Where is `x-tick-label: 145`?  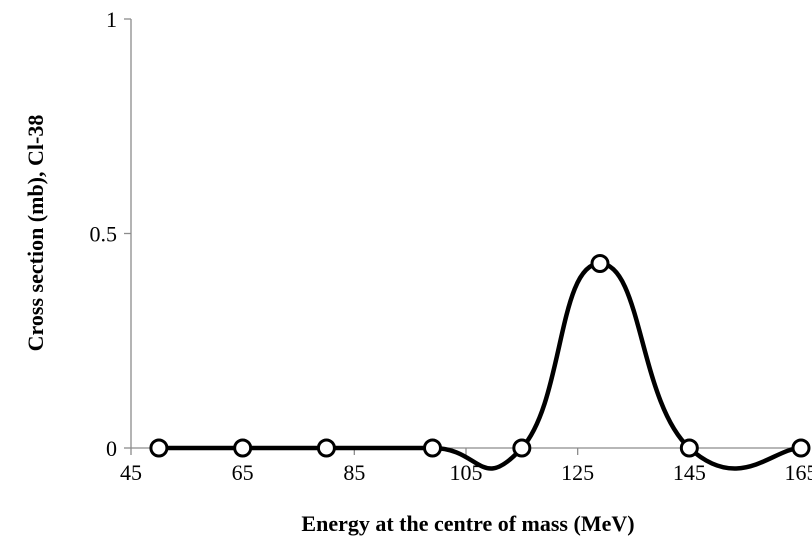
x-tick-label: 145 is located at coordinates (689, 472).